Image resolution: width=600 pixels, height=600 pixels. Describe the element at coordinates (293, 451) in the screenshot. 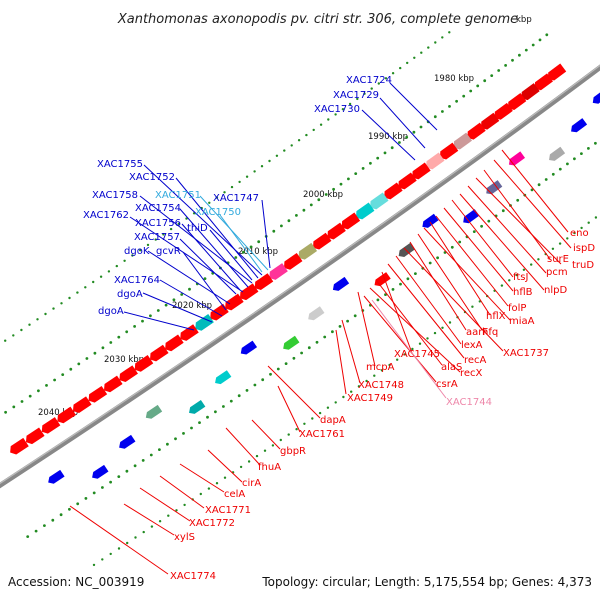

I see `gene-label-gbpr: gbpR` at that location.